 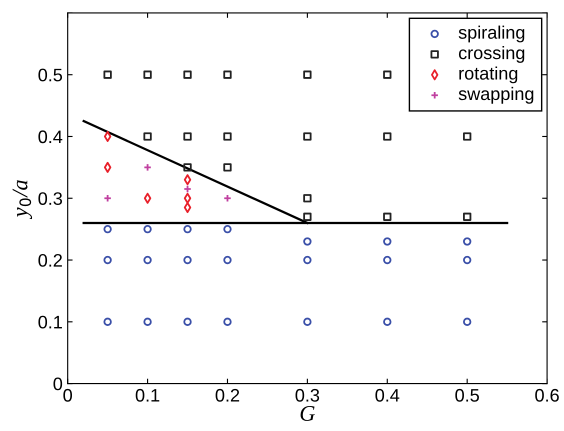 I want to click on x-tick-label: 0.2, so click(x=228, y=395).